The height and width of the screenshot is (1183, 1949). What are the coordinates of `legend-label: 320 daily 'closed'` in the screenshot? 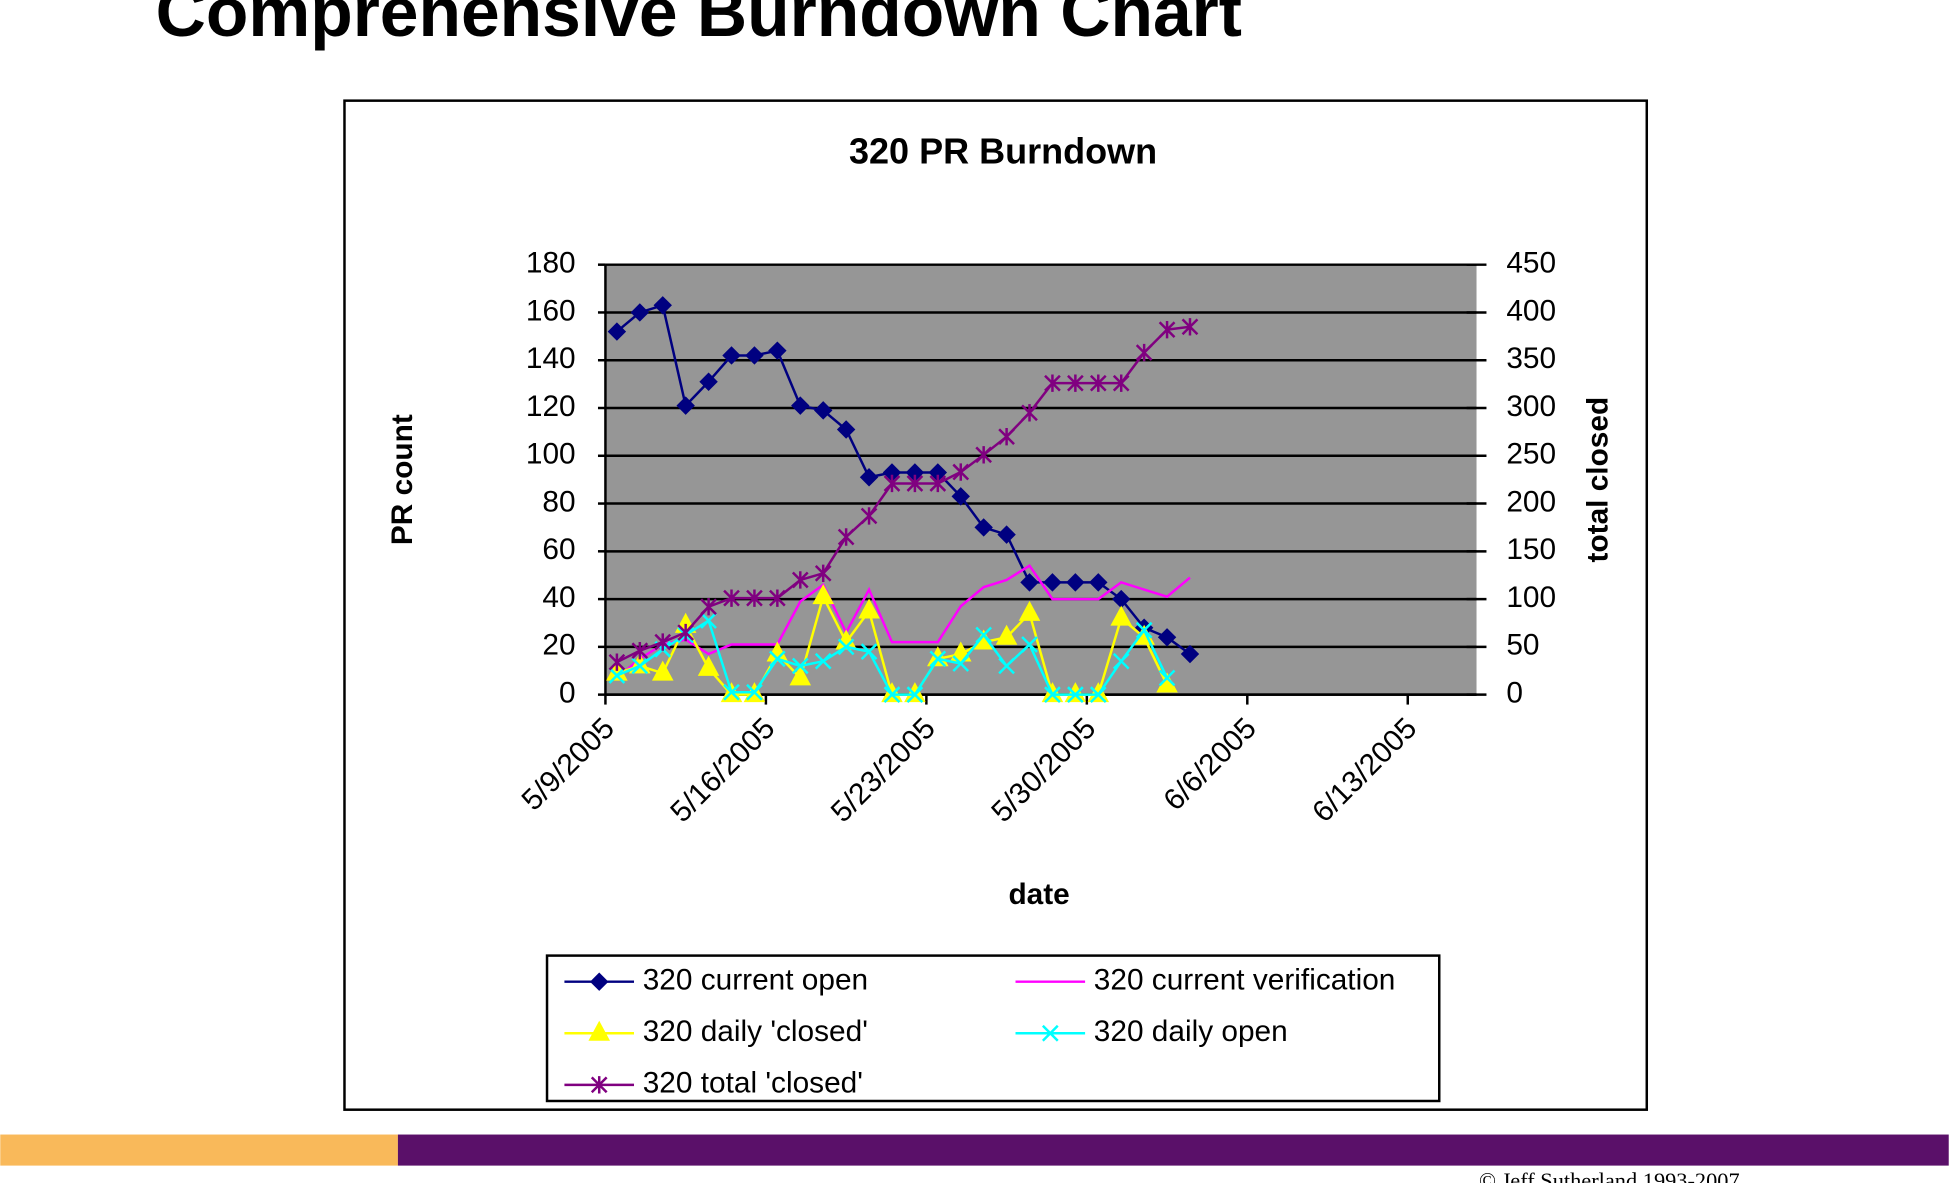 It's located at (755, 1031).